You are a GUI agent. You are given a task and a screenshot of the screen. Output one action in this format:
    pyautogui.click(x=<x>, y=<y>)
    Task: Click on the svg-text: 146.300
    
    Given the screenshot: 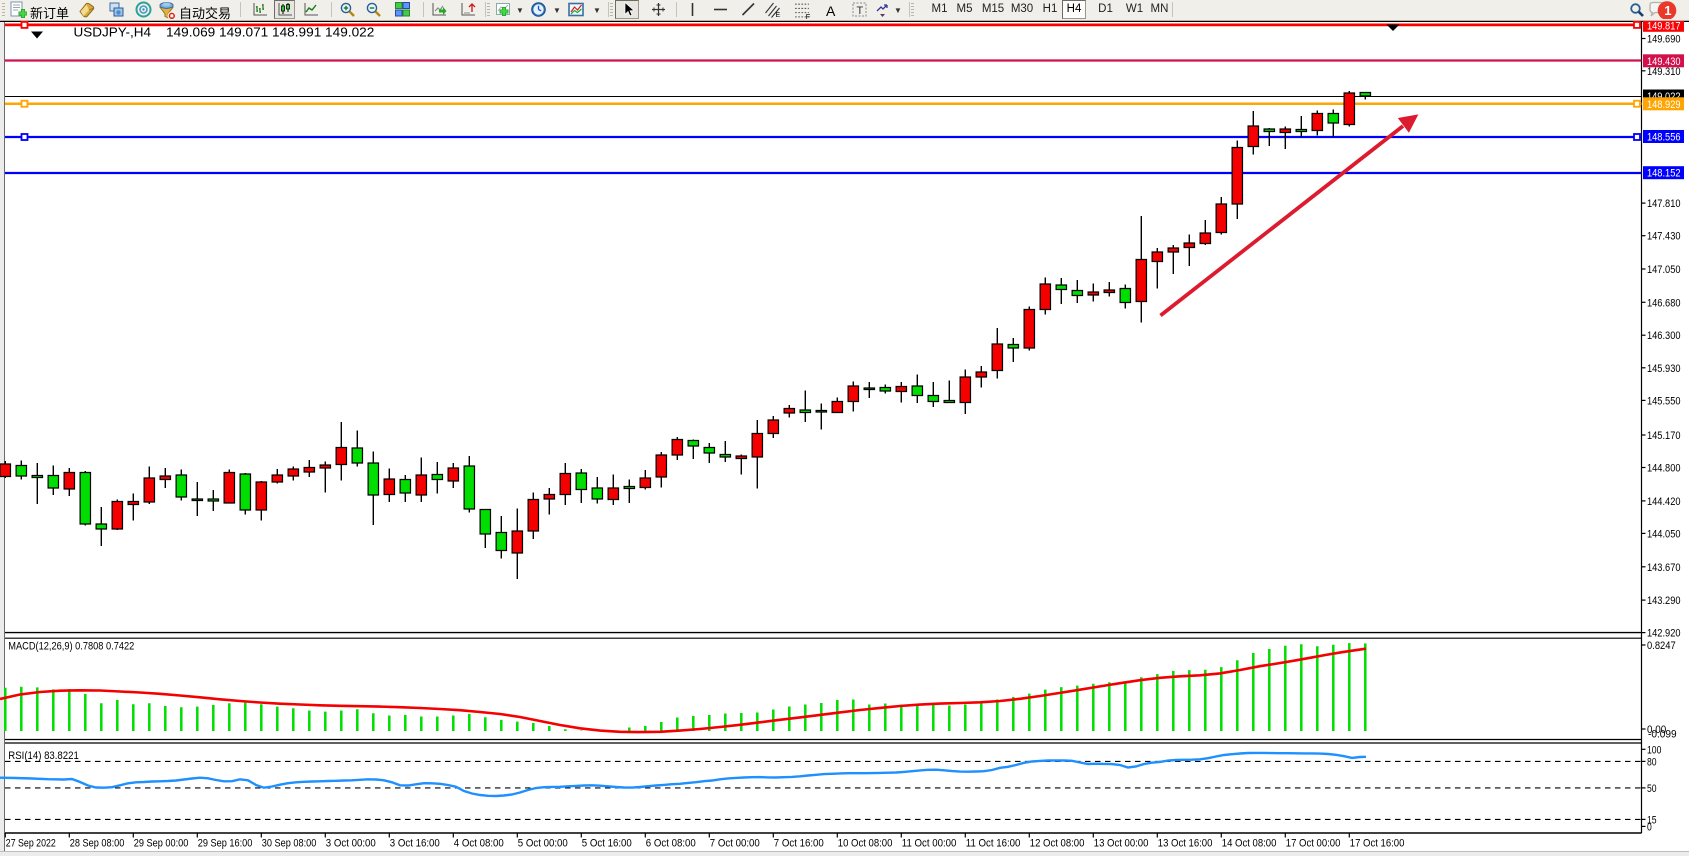 What is the action you would take?
    pyautogui.click(x=1664, y=336)
    